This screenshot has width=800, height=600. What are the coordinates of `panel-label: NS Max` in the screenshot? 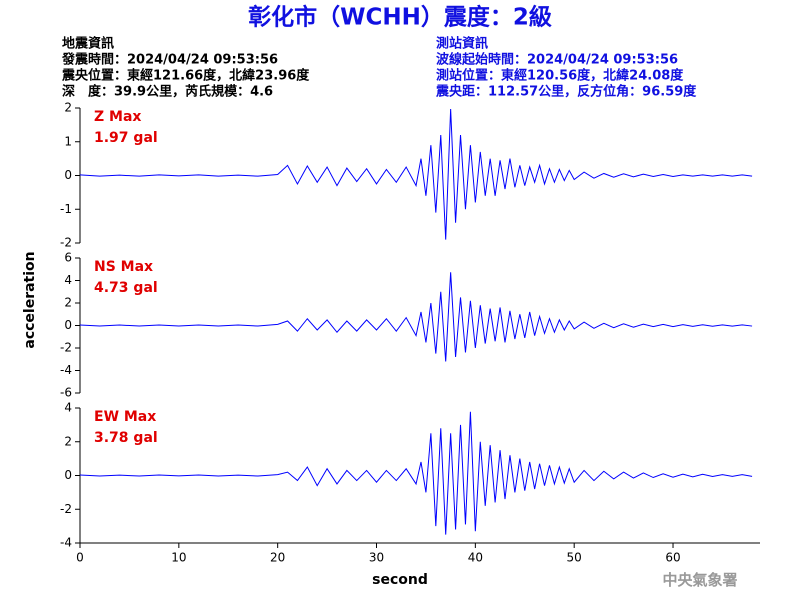 It's located at (123, 267).